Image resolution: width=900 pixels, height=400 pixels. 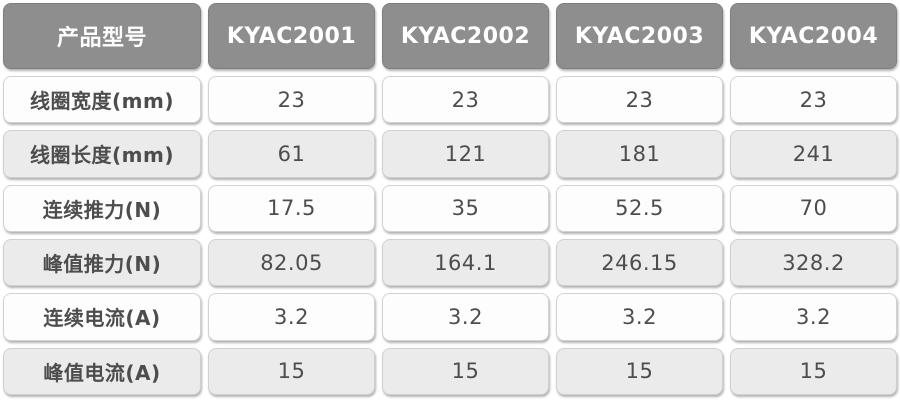 I want to click on header-cell-kyac2003: KYAC2003, so click(x=639, y=36).